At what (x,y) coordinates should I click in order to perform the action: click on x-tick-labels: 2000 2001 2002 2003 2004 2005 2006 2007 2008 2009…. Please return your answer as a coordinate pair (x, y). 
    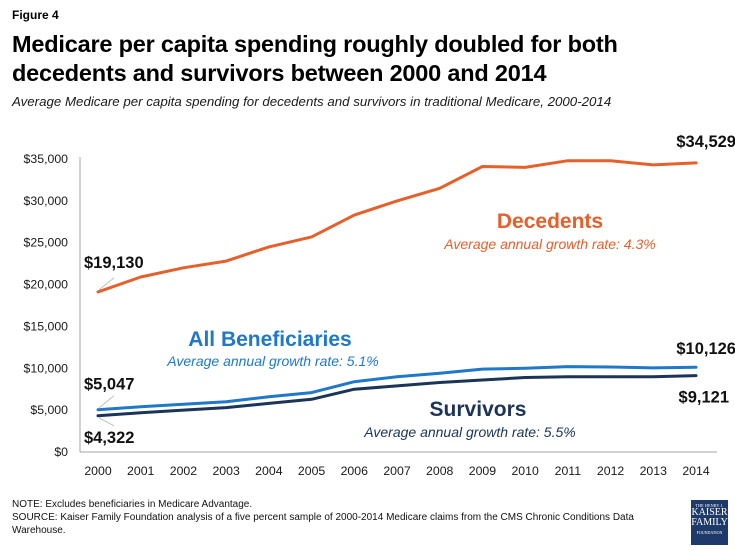
    Looking at the image, I should click on (397, 471).